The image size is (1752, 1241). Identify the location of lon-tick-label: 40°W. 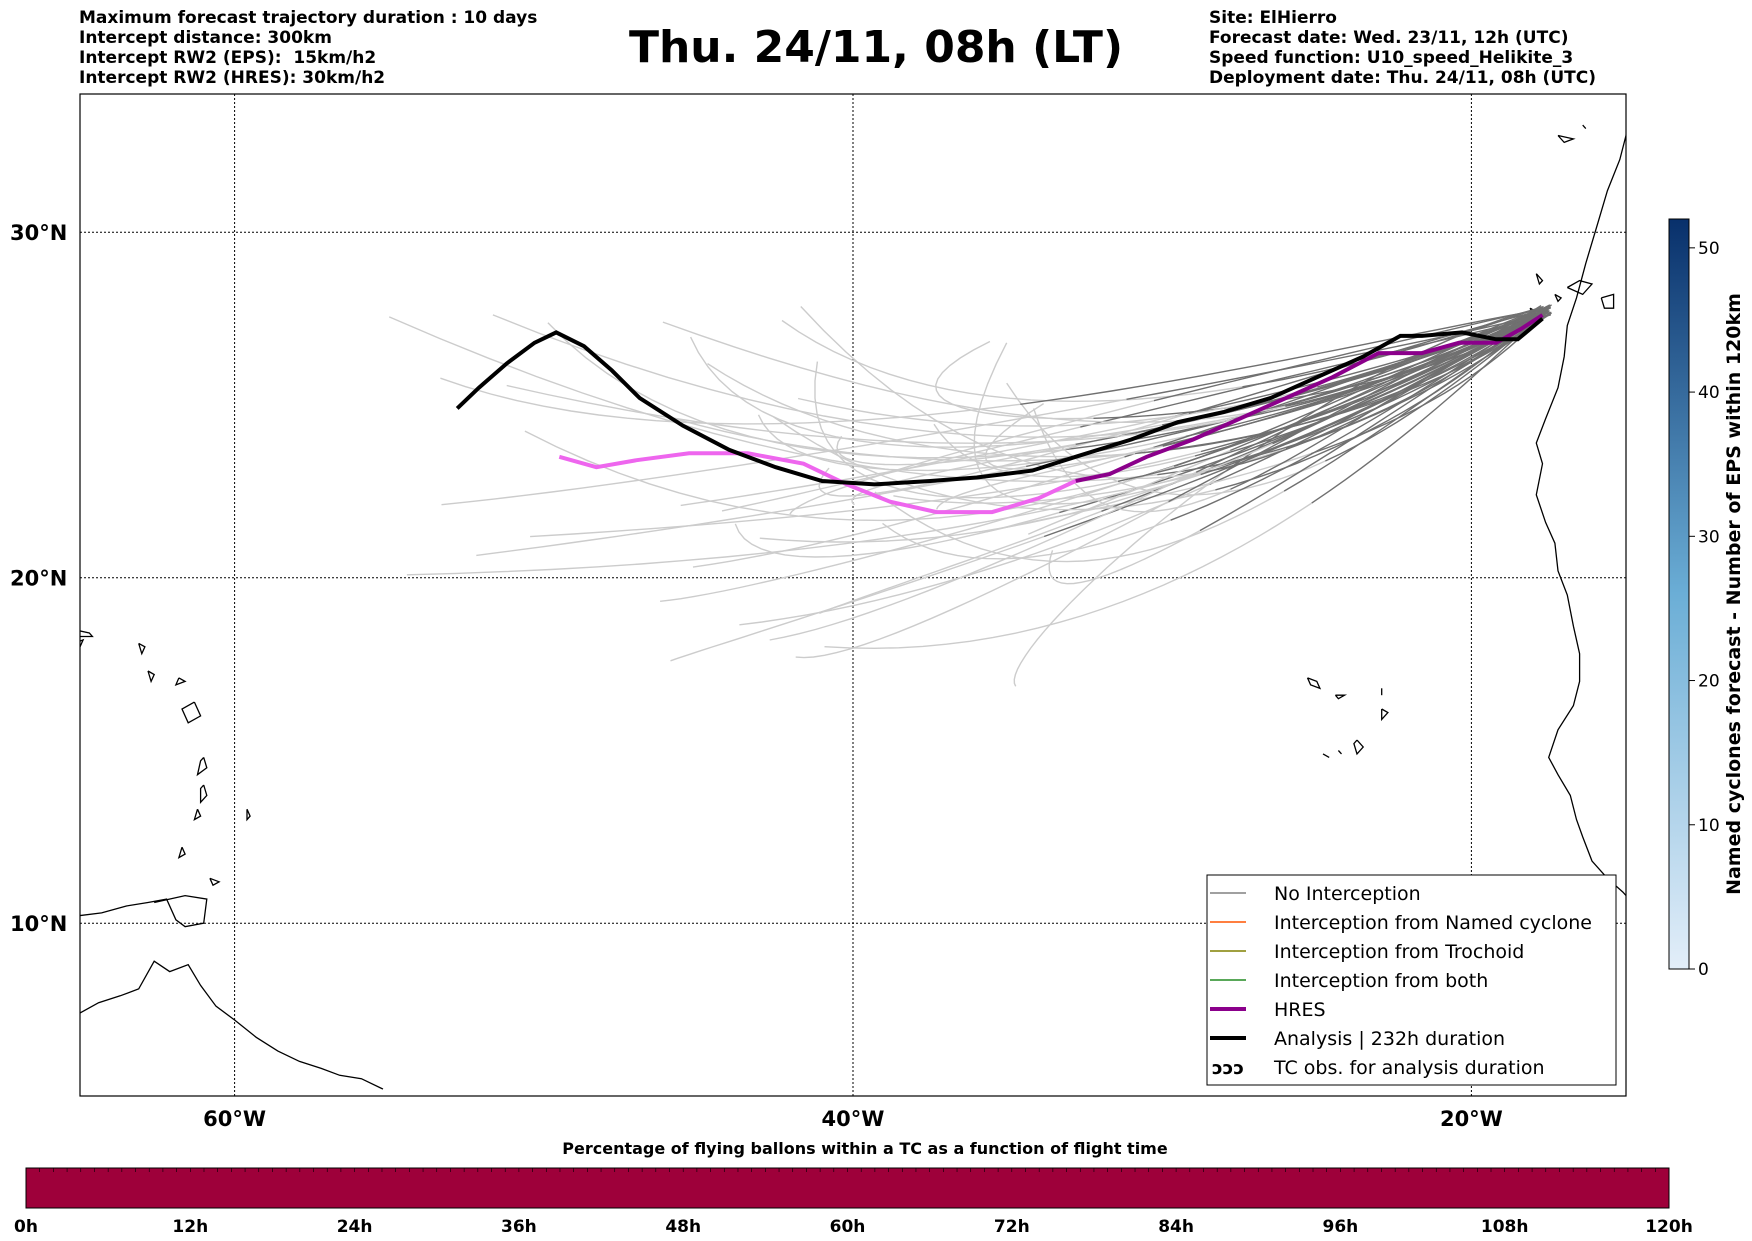
(853, 1119).